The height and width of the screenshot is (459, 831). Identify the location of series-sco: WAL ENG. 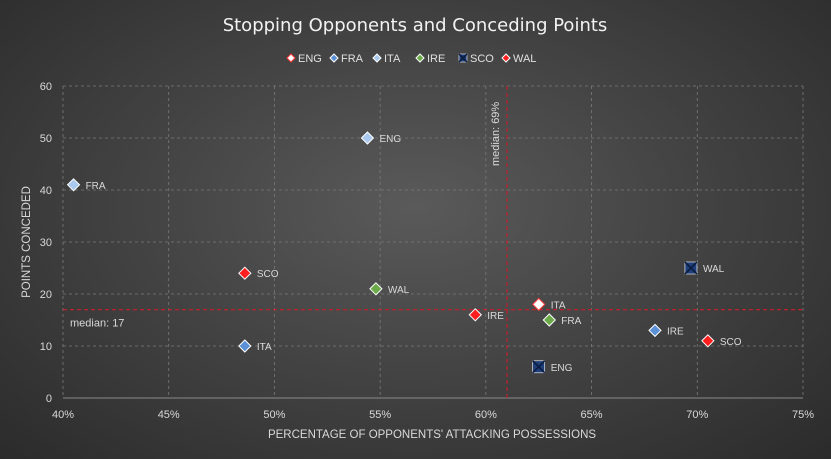
(628, 317).